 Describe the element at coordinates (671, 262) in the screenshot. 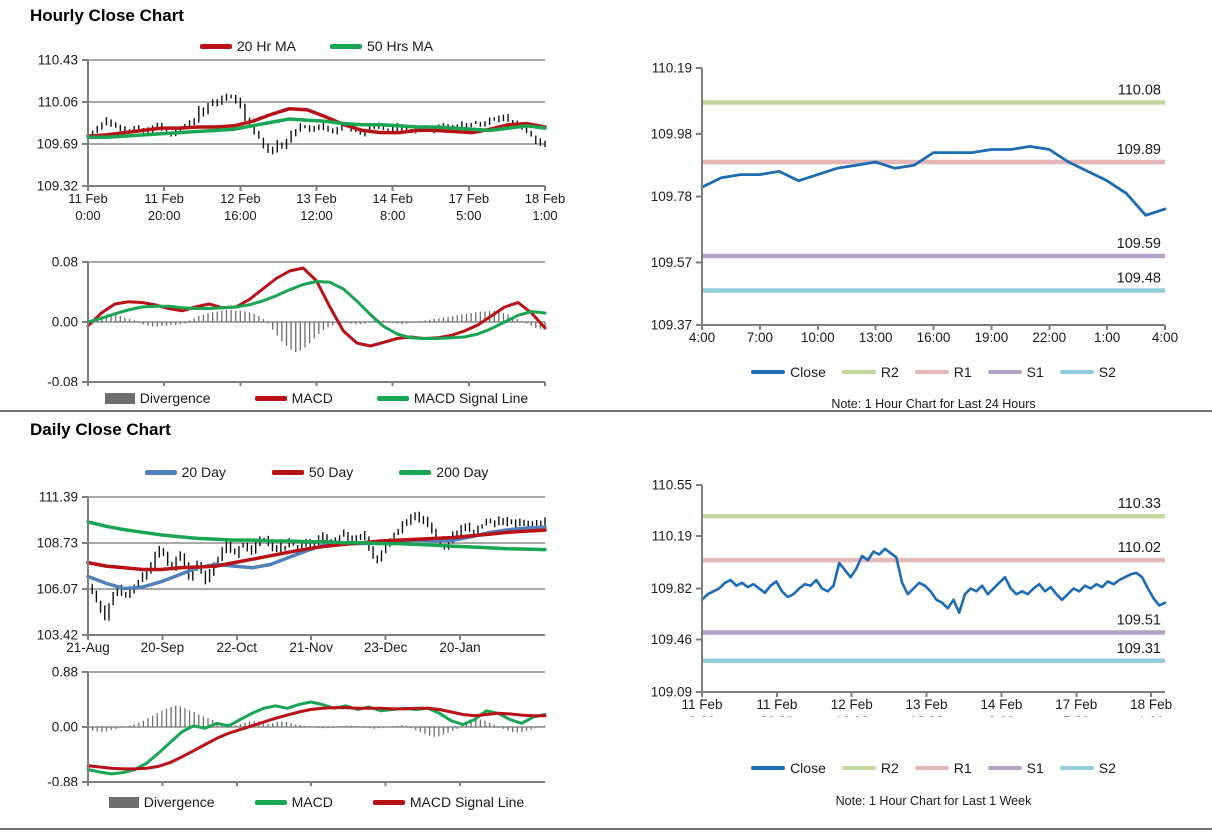

I see `y-tick-label: 109.57` at that location.